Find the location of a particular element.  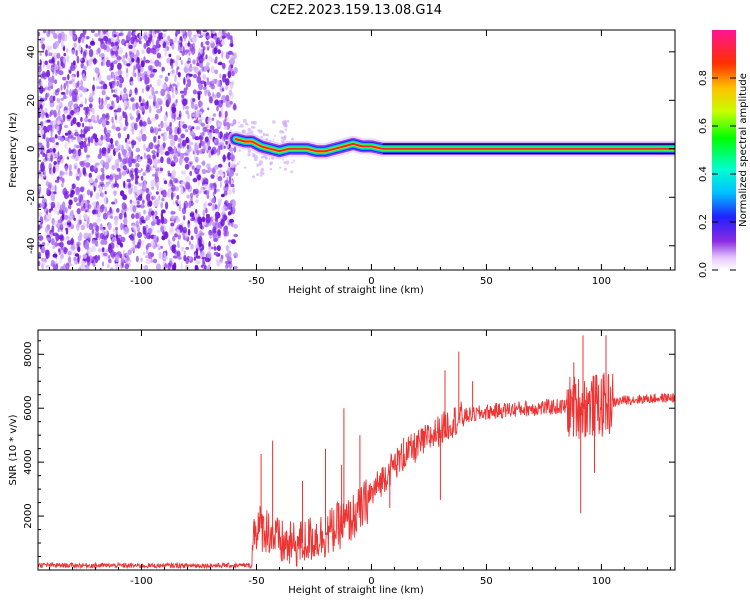

snr-ylabel: SNR (10 * v/v) is located at coordinates (13, 449).